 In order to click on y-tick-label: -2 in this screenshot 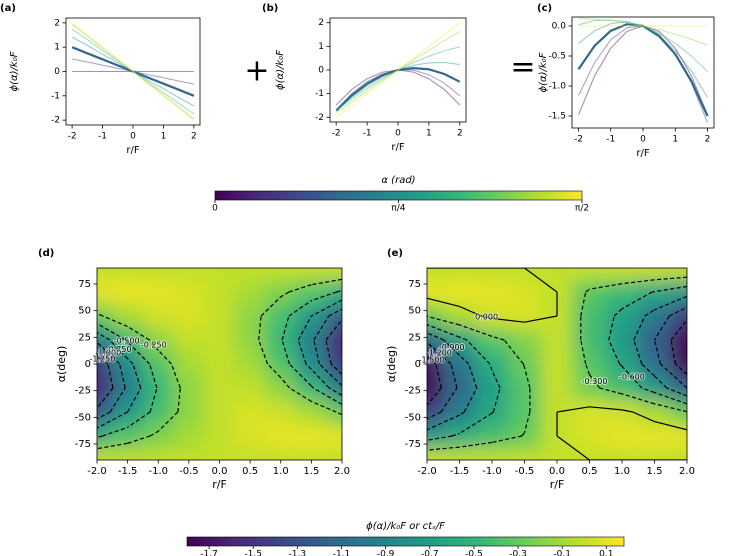, I will do `click(319, 118)`.